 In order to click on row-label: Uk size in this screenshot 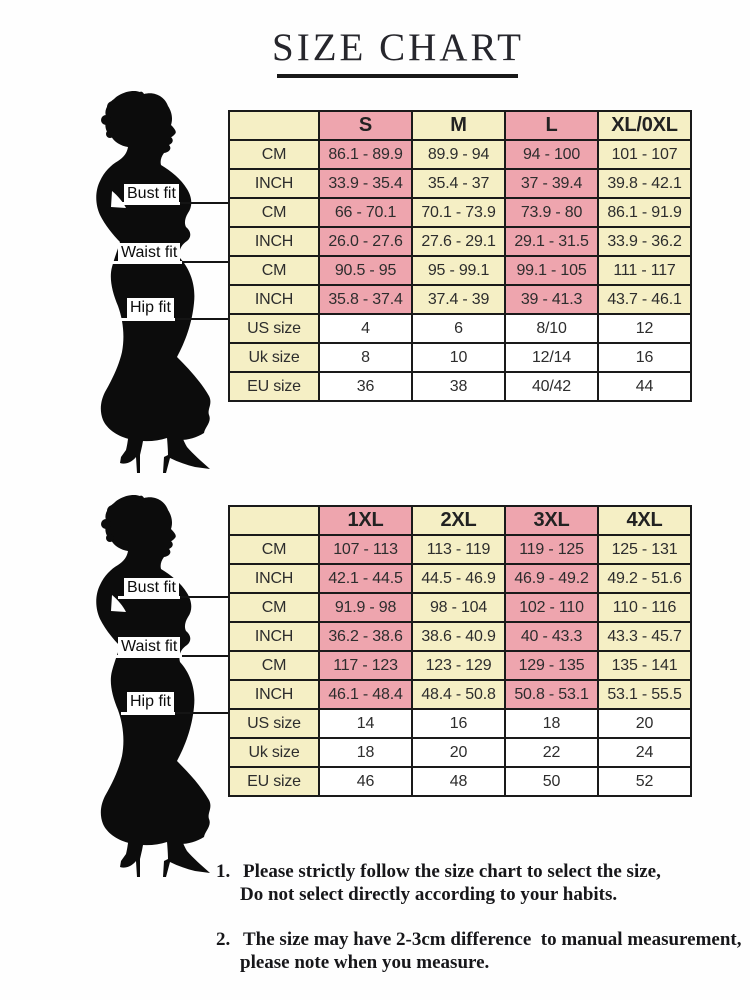, I will do `click(274, 357)`.